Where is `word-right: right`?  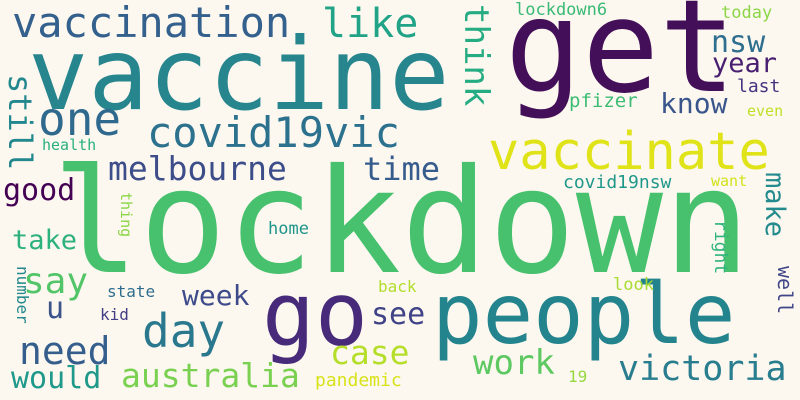 word-right: right is located at coordinates (720, 247).